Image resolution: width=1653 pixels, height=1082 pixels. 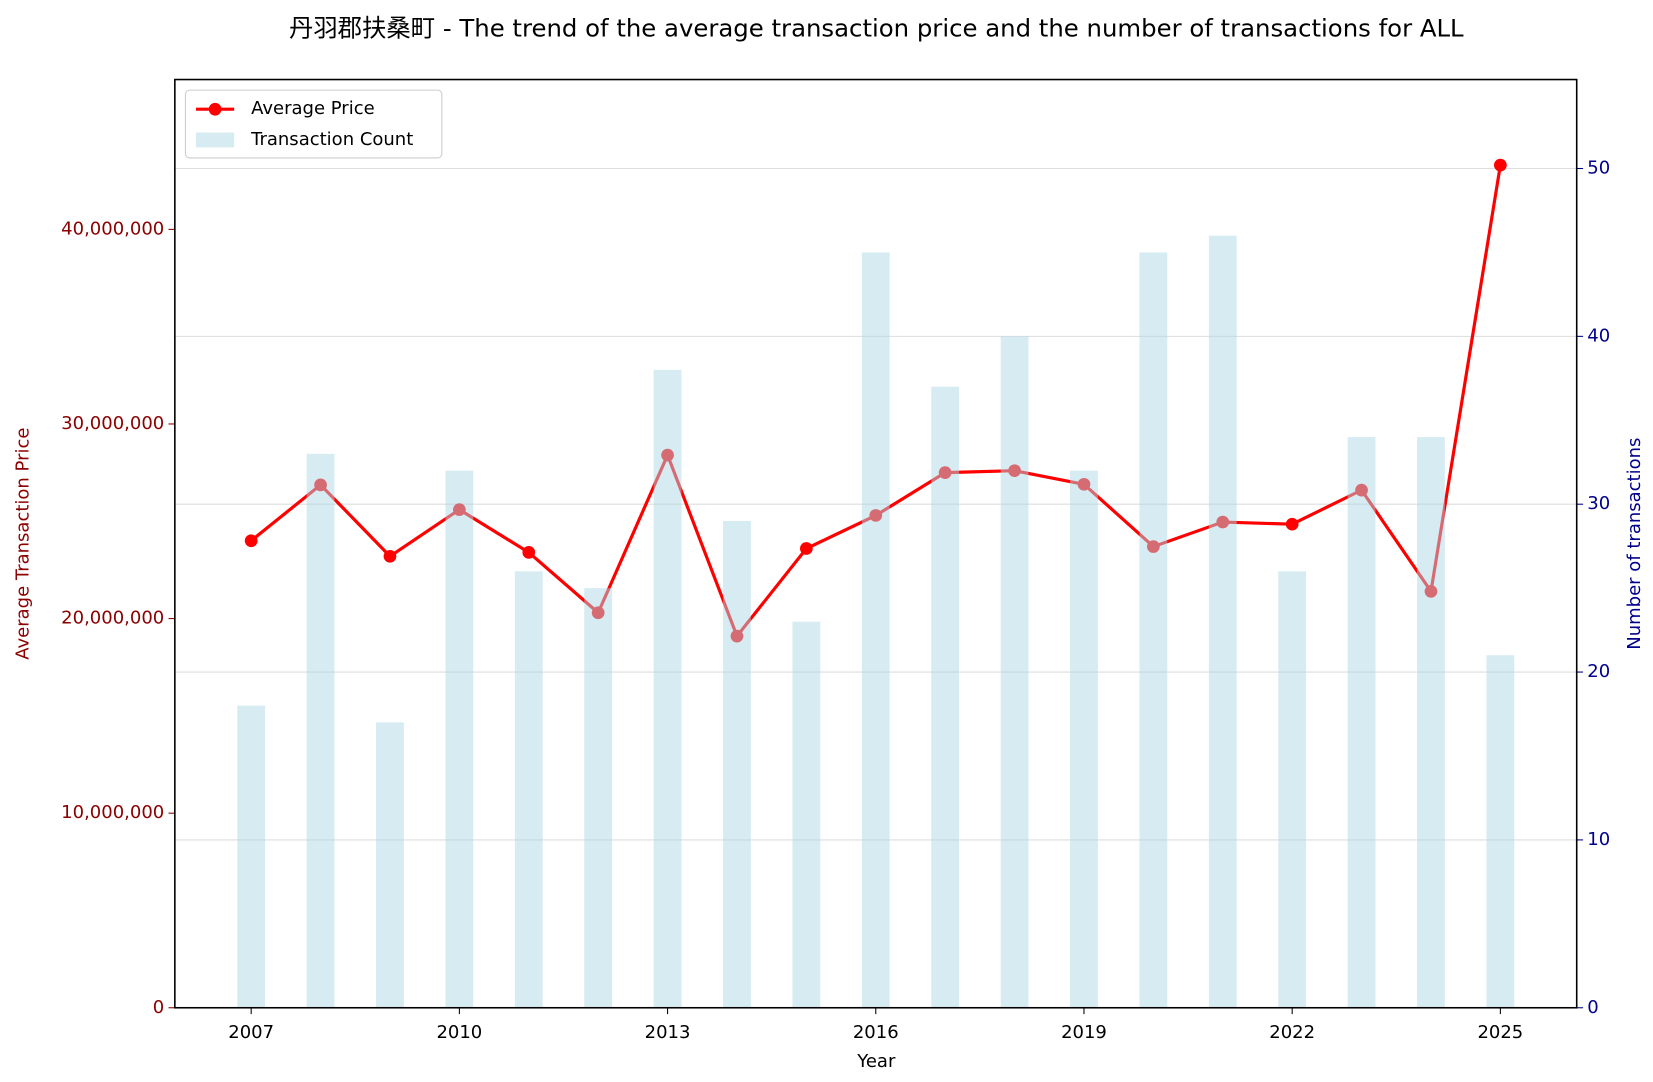 What do you see at coordinates (112, 618) in the screenshot?
I see `y-tick-label: 20,000,000` at bounding box center [112, 618].